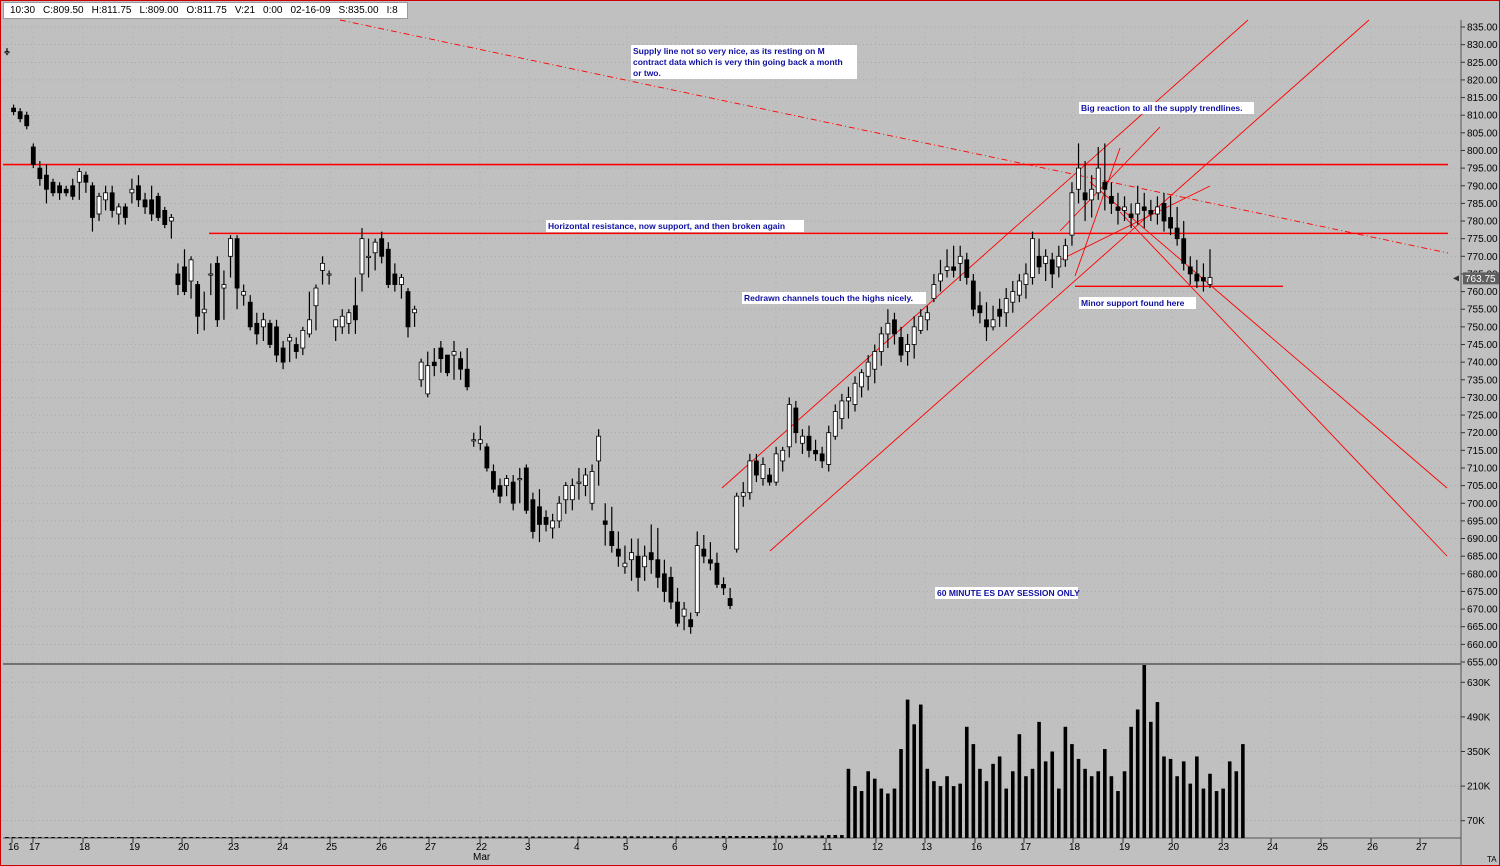 This screenshot has height=866, width=1500. What do you see at coordinates (1482, 98) in the screenshot?
I see `price-tick-label: 815.00` at bounding box center [1482, 98].